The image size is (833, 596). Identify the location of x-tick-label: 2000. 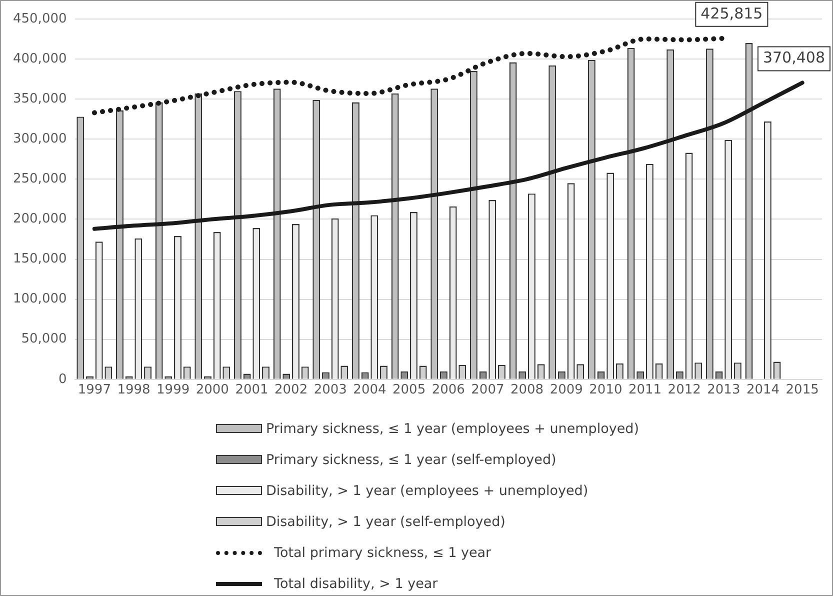
(212, 390).